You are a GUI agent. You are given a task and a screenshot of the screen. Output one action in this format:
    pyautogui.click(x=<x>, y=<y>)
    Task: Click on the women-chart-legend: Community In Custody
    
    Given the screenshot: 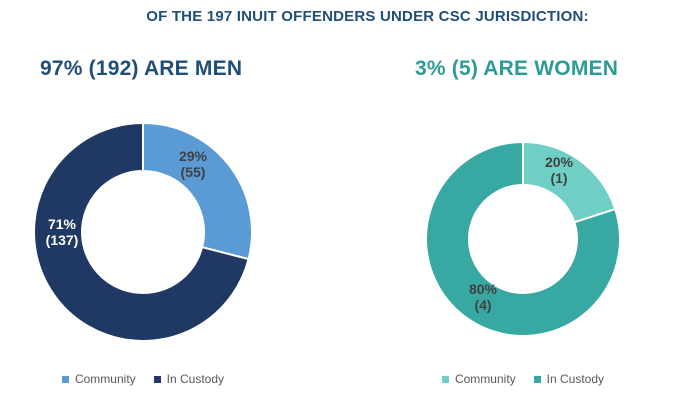 What is the action you would take?
    pyautogui.click(x=523, y=379)
    